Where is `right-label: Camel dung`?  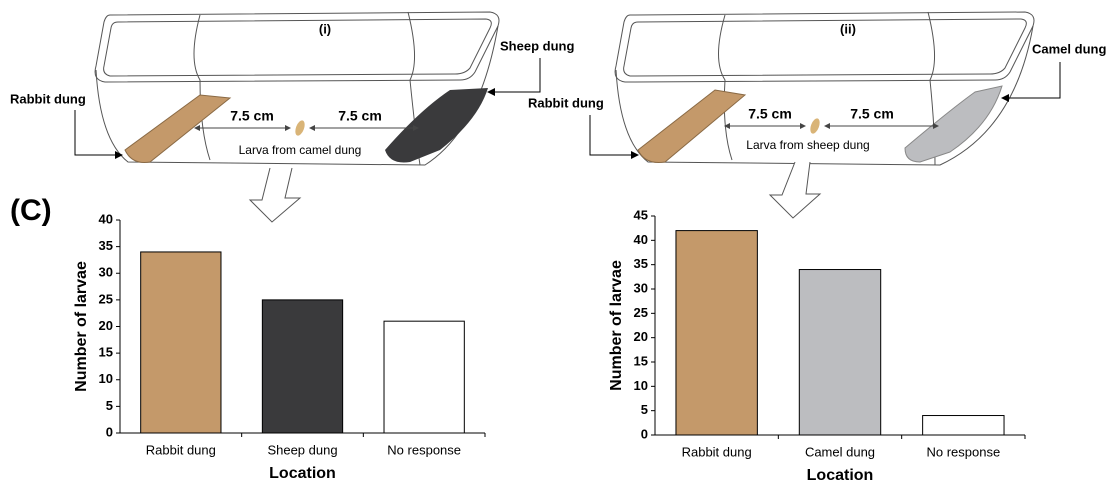 right-label: Camel dung is located at coordinates (1069, 48).